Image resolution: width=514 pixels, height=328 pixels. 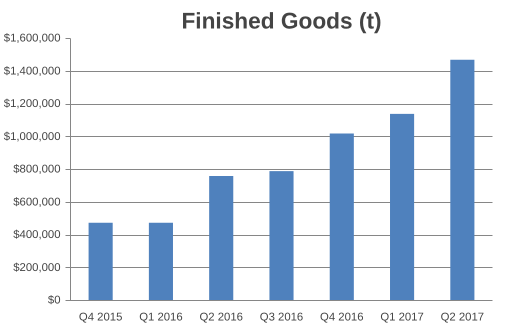 I want to click on y-tick-label: $400,000, so click(x=36, y=235).